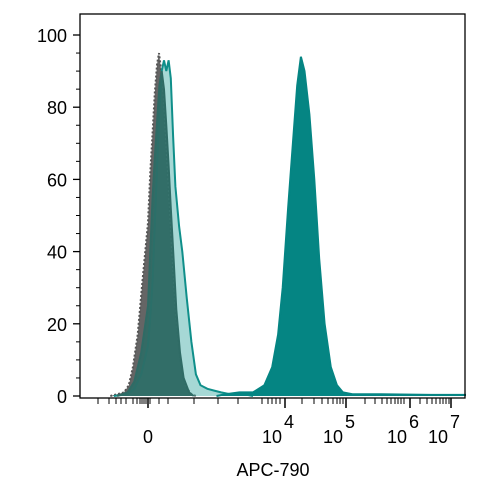  Describe the element at coordinates (57, 325) in the screenshot. I see `y-tick-label: 20` at that location.